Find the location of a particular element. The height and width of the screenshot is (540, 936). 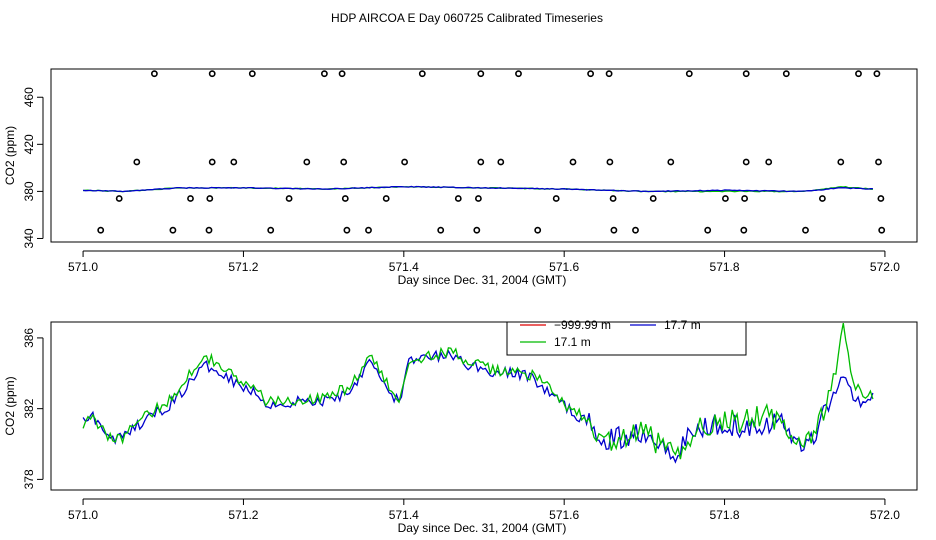

y-tick-label: 382 is located at coordinates (29, 408).